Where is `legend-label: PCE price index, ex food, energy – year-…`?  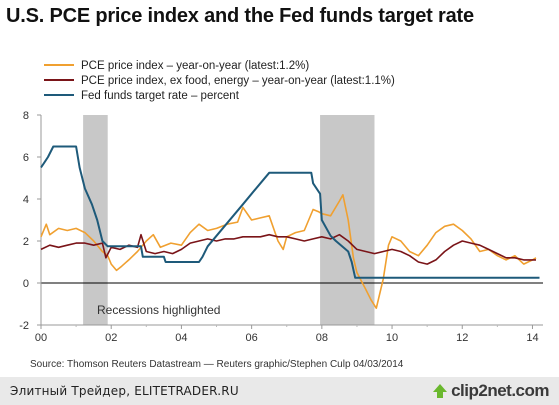
legend-label: PCE price index, ex food, energy – year-… is located at coordinates (238, 81).